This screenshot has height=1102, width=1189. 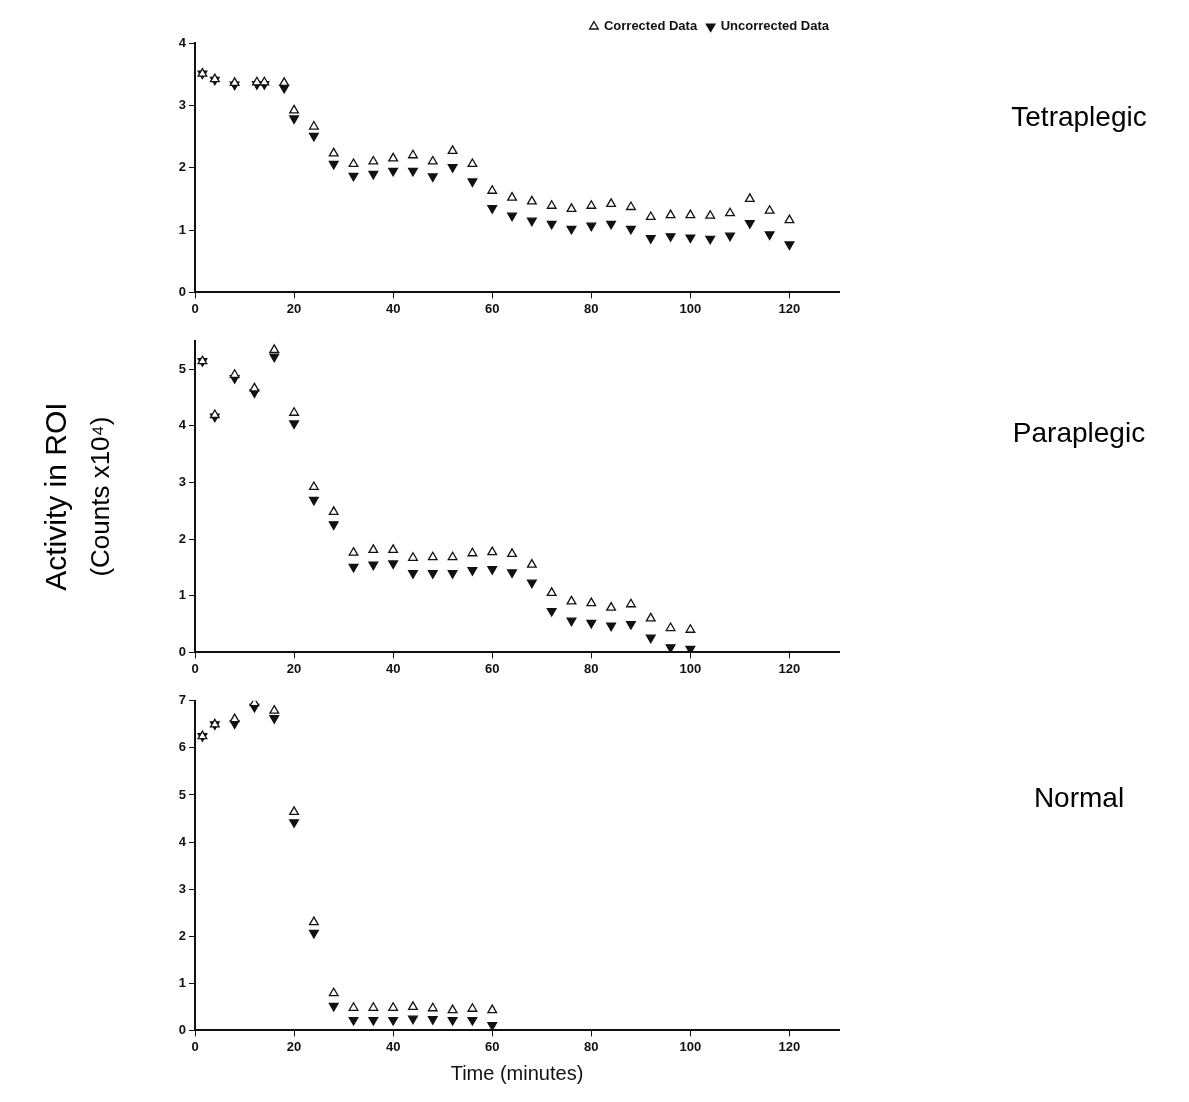 What do you see at coordinates (1079, 798) in the screenshot?
I see `text: Normal` at bounding box center [1079, 798].